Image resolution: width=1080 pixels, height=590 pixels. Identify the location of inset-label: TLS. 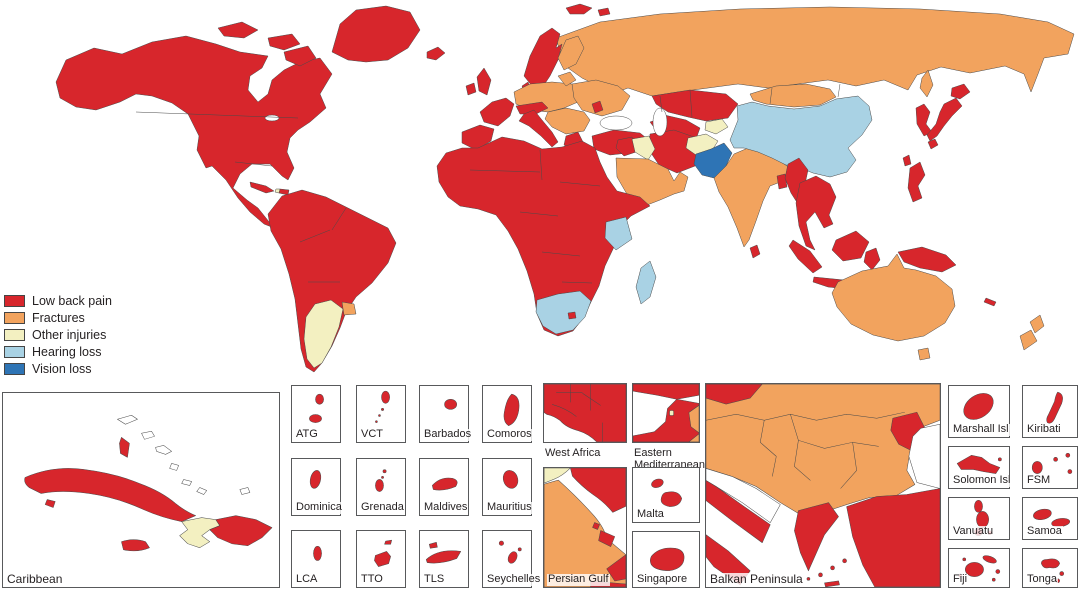
(434, 579).